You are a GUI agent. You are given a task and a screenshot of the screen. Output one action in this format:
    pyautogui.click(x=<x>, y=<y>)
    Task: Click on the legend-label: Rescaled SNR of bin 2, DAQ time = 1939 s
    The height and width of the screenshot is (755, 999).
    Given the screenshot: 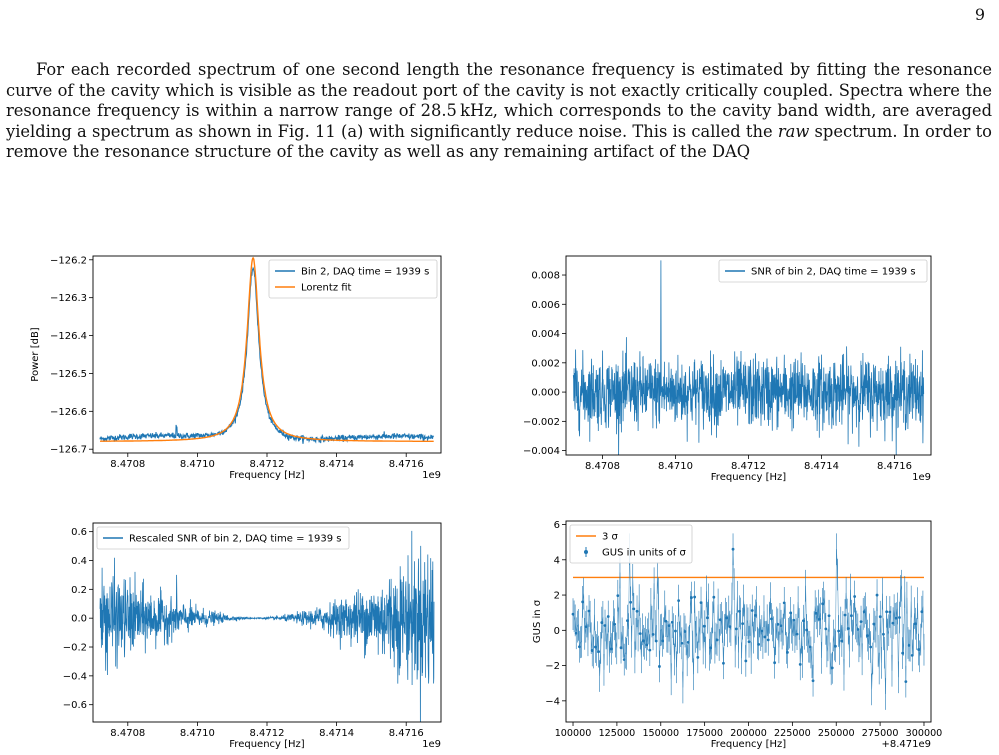 What is the action you would take?
    pyautogui.click(x=235, y=539)
    